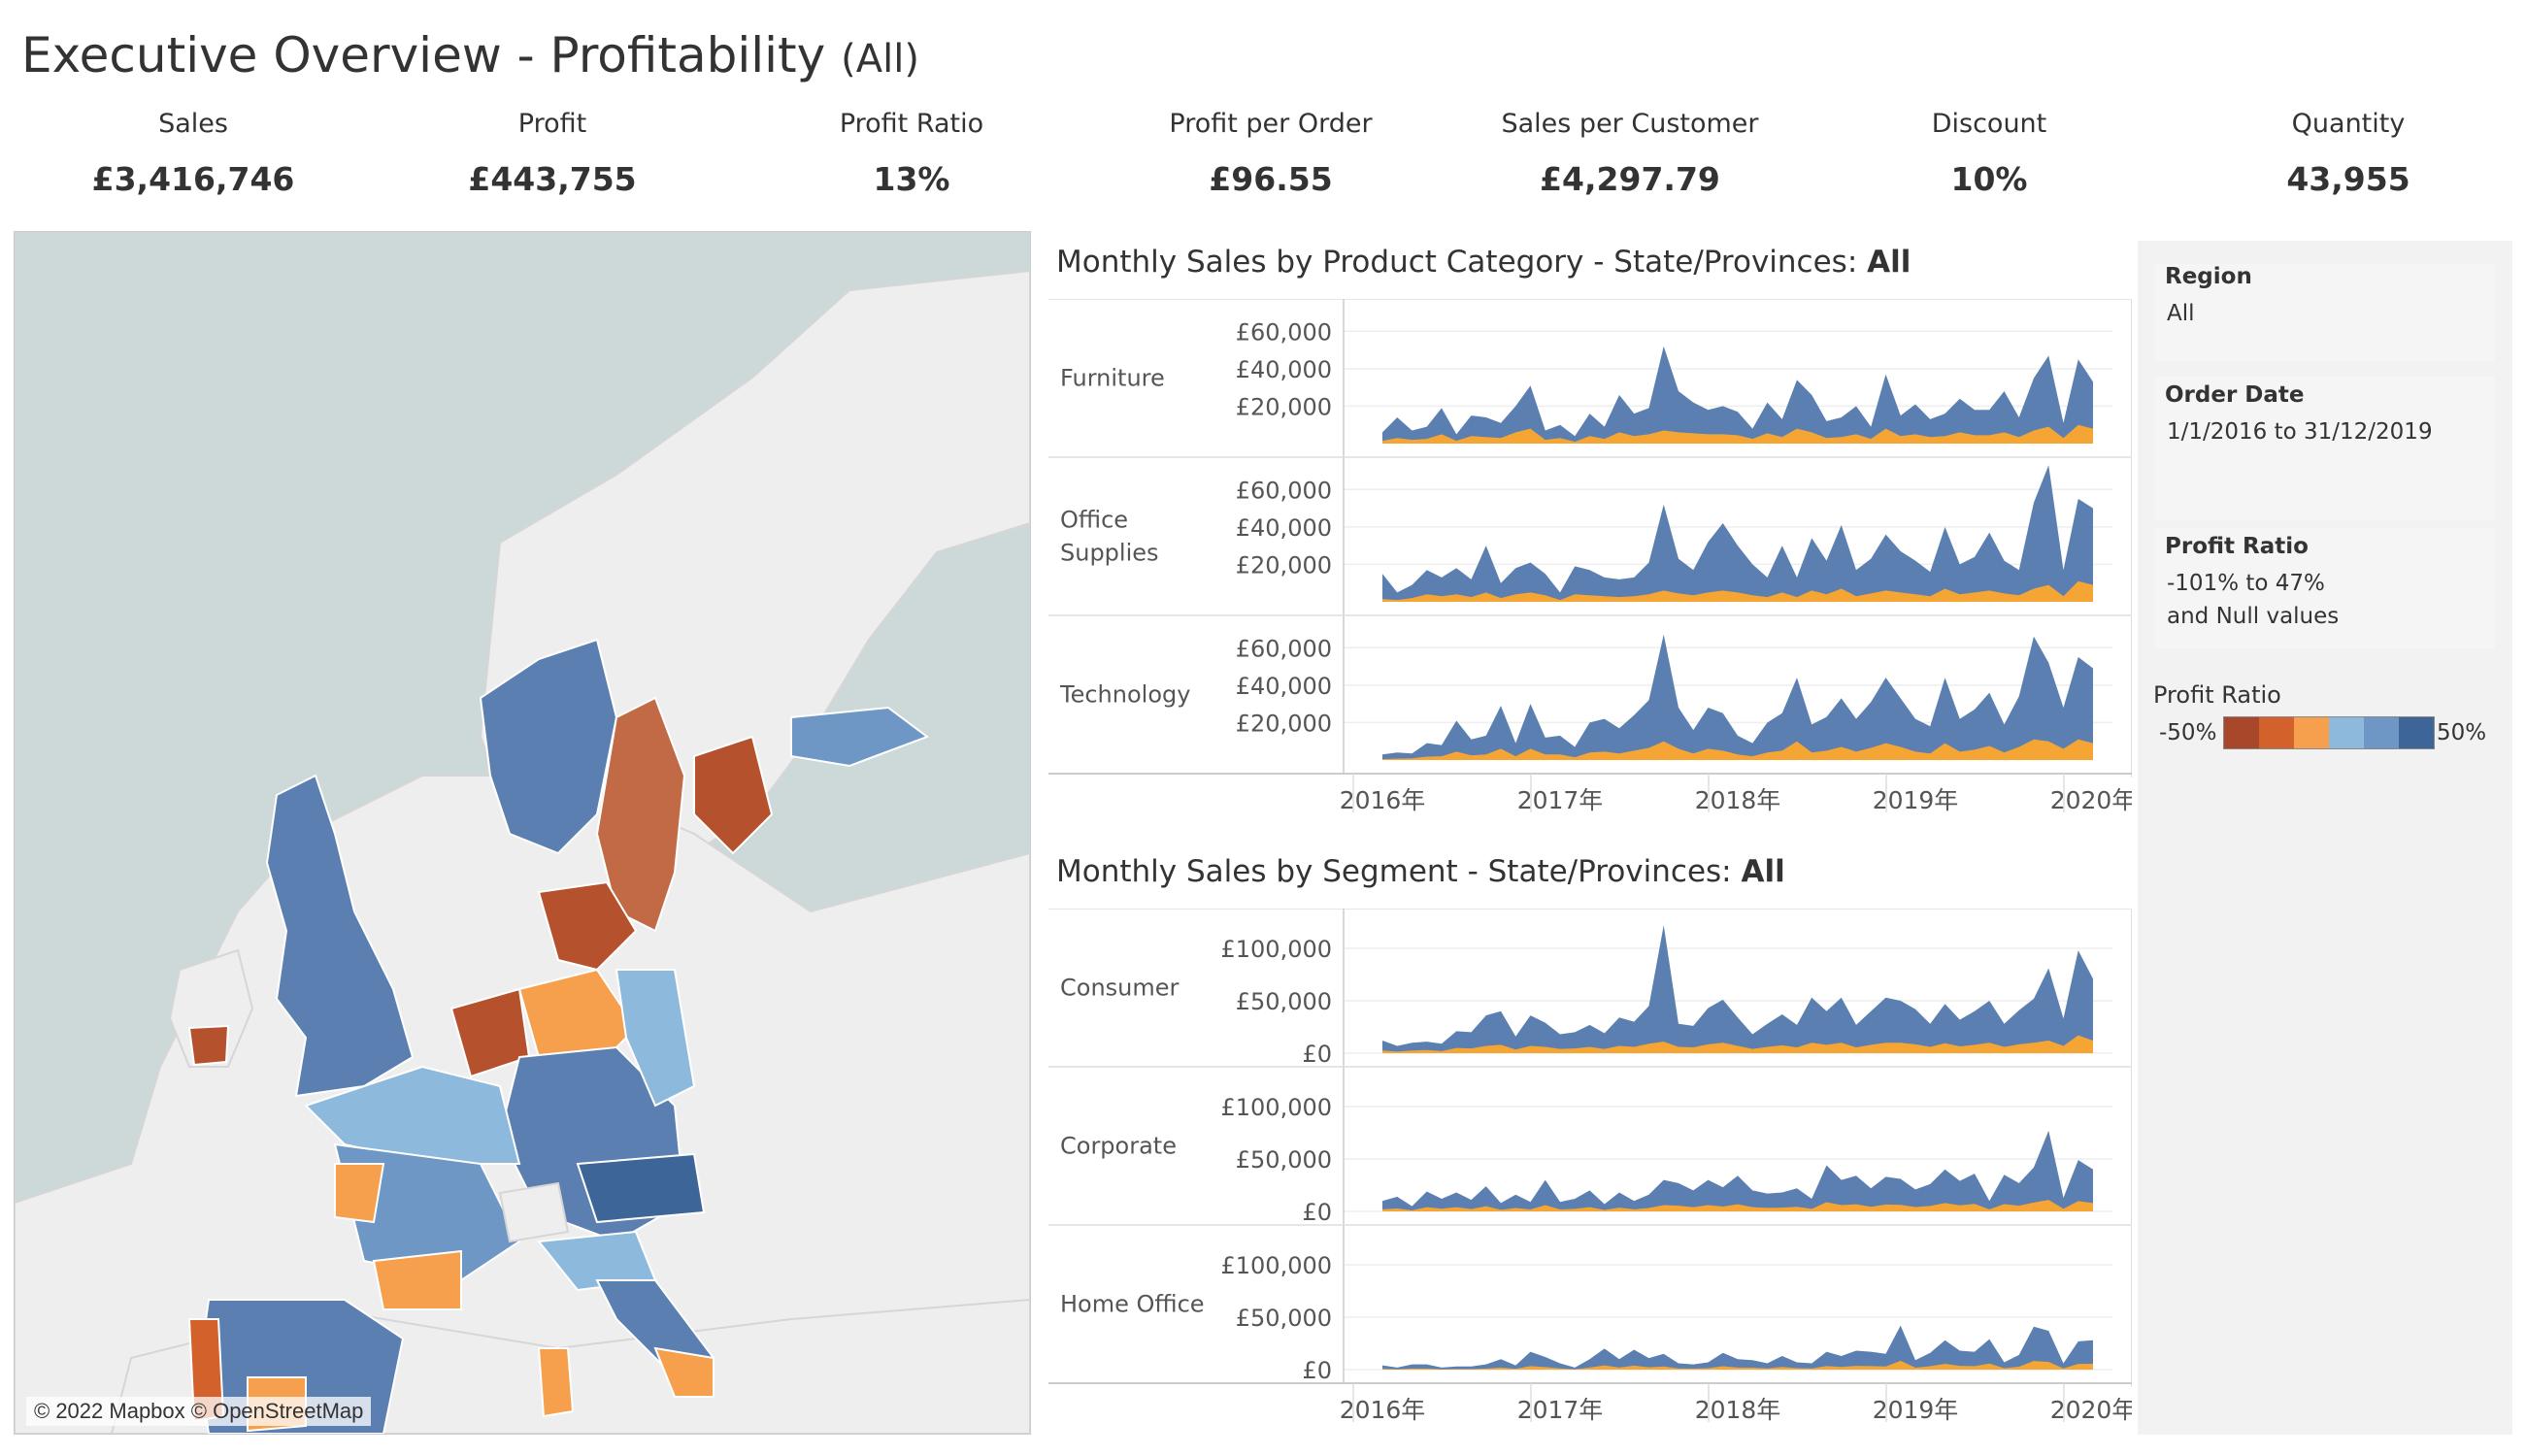 This screenshot has width=2526, height=1456. What do you see at coordinates (1124, 695) in the screenshot?
I see `panel-label: Technology` at bounding box center [1124, 695].